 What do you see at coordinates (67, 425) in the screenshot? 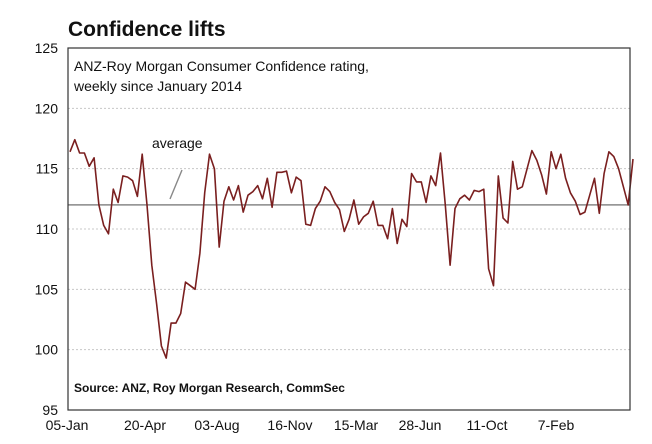
I see `x-tick-label: 05-Jan` at bounding box center [67, 425].